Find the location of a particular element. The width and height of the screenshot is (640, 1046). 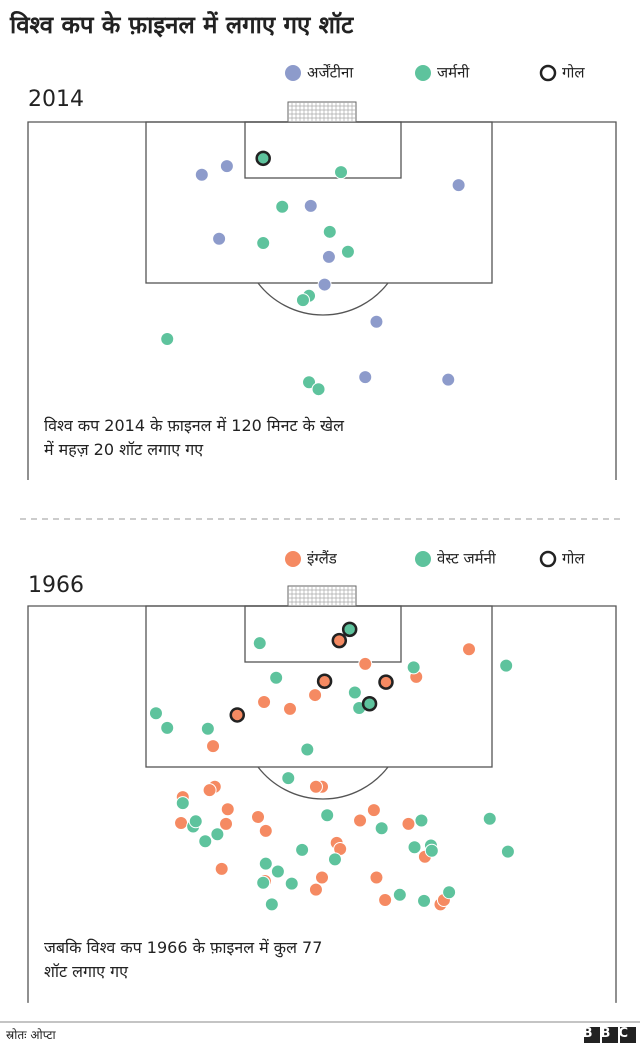

legend-label: अर्जेंटीना is located at coordinates (330, 73).